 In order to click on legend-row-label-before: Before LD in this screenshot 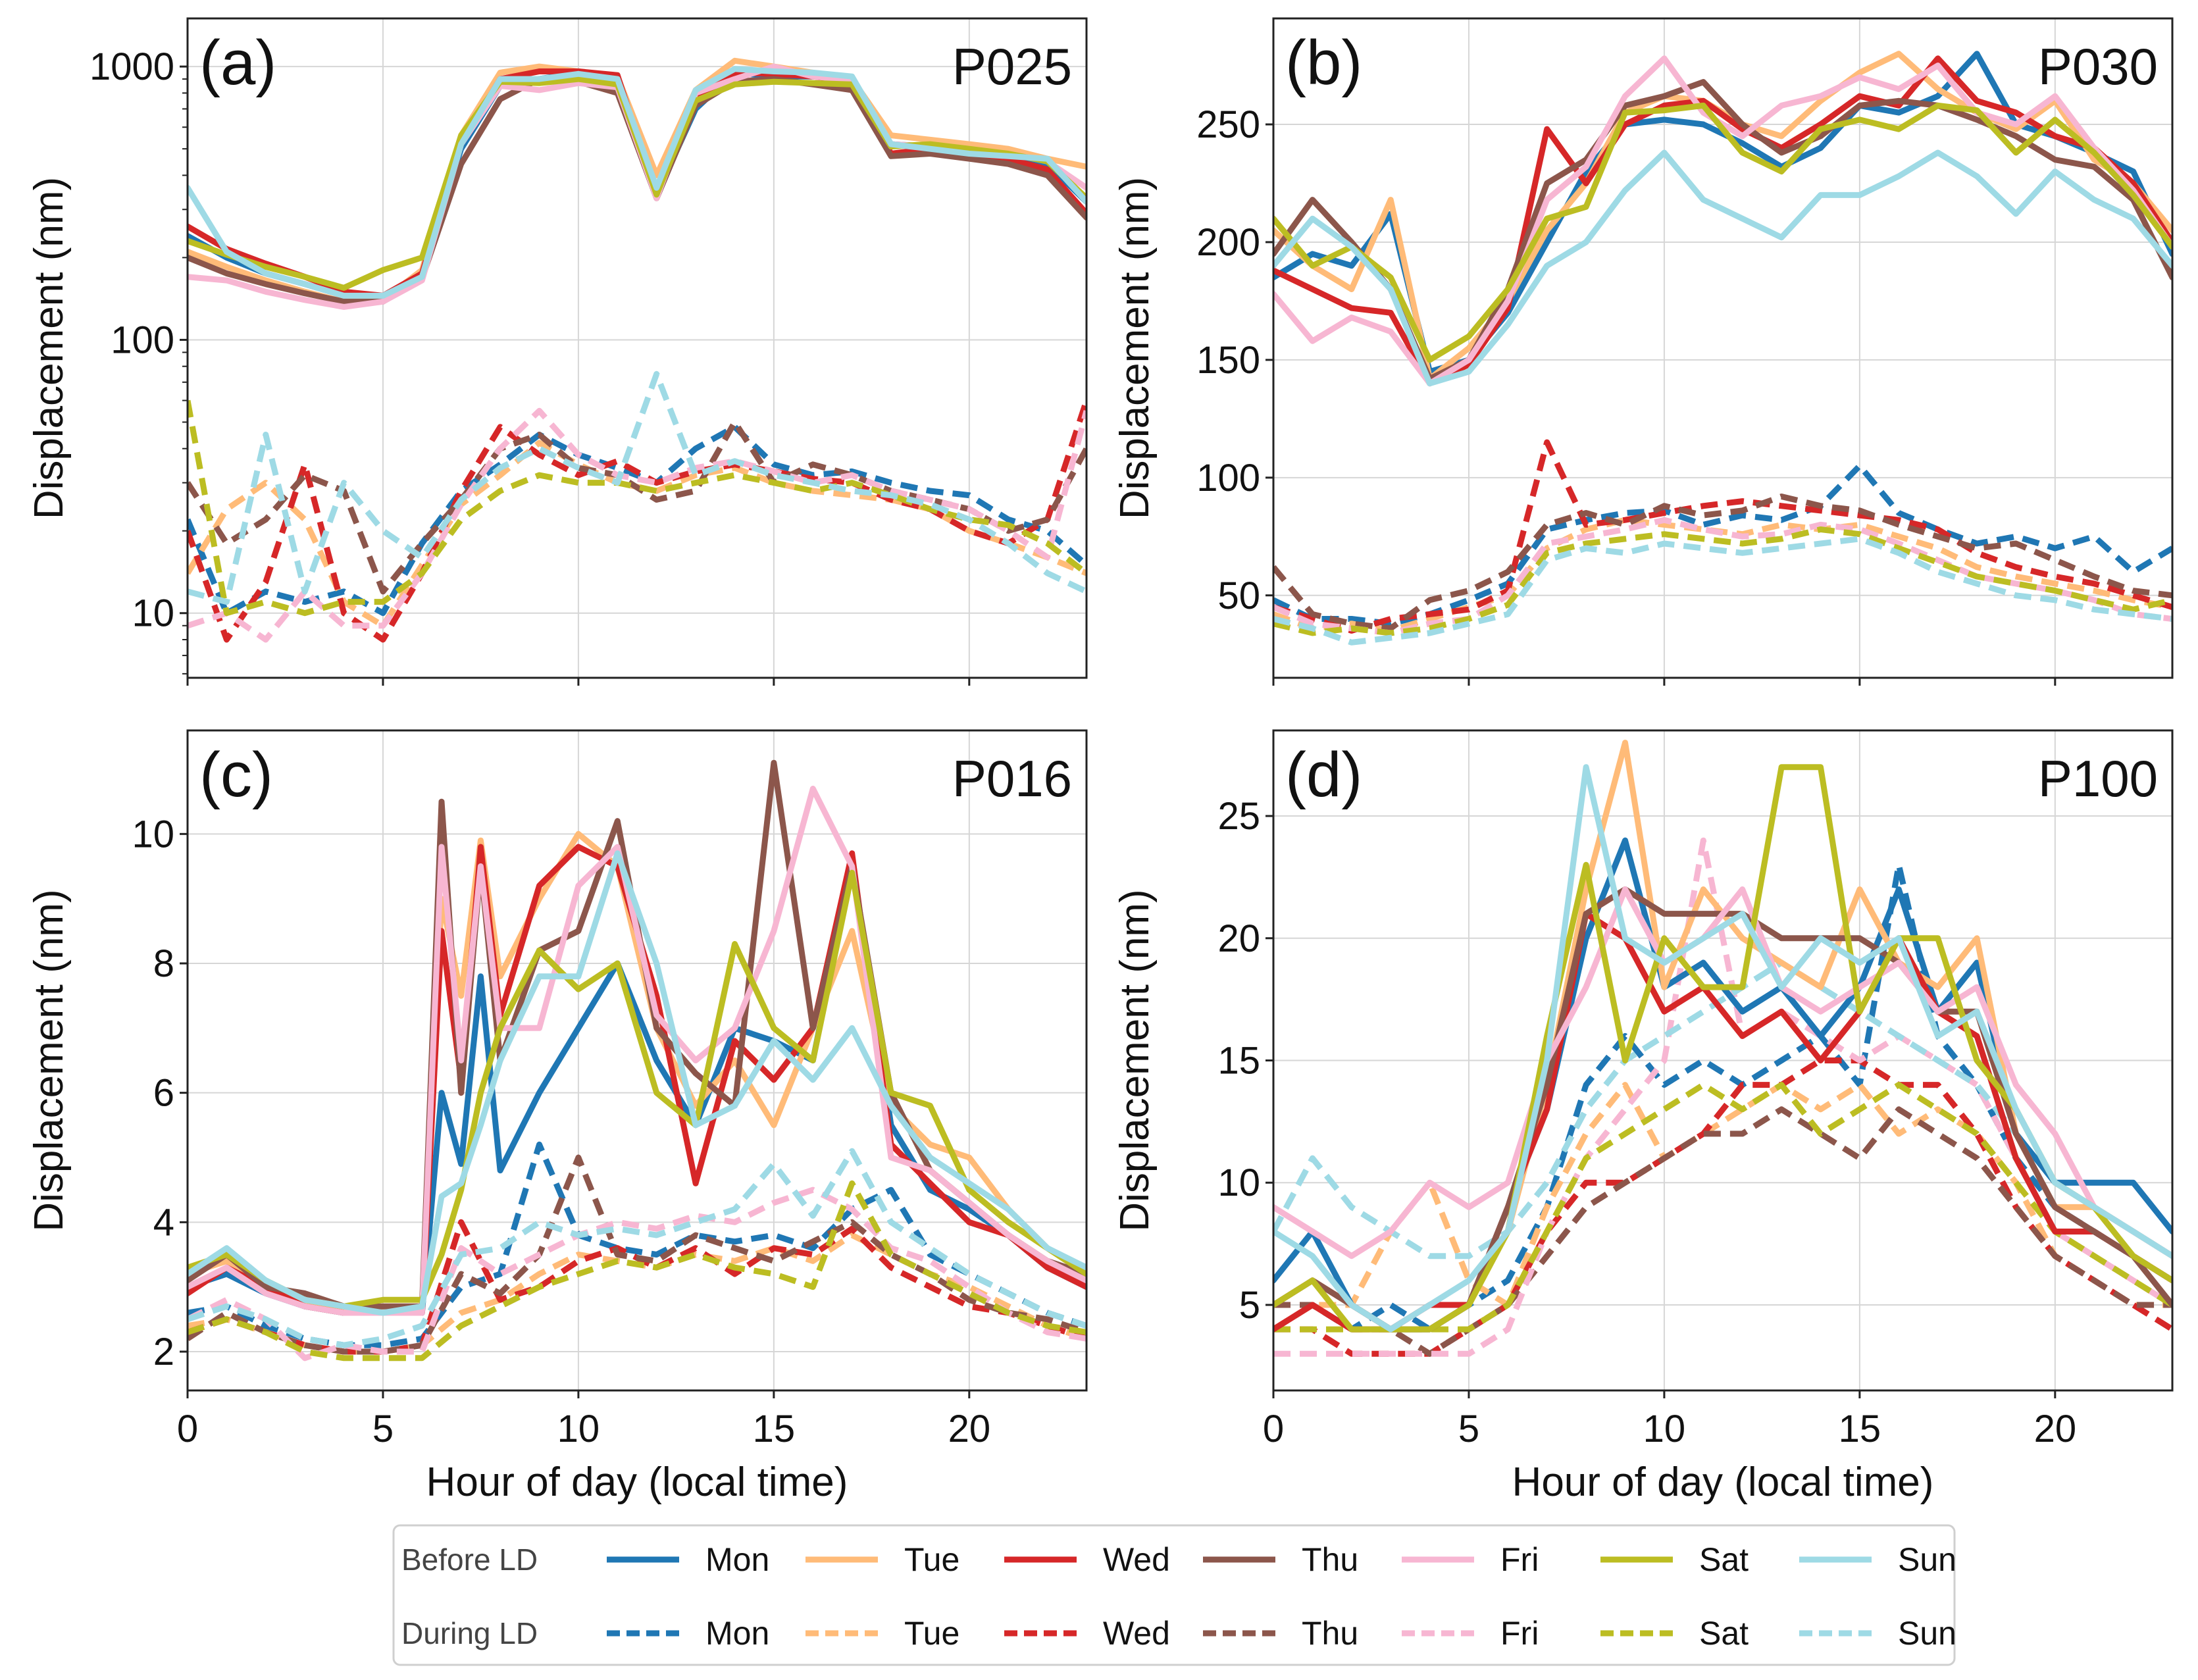, I will do `click(469, 1559)`.